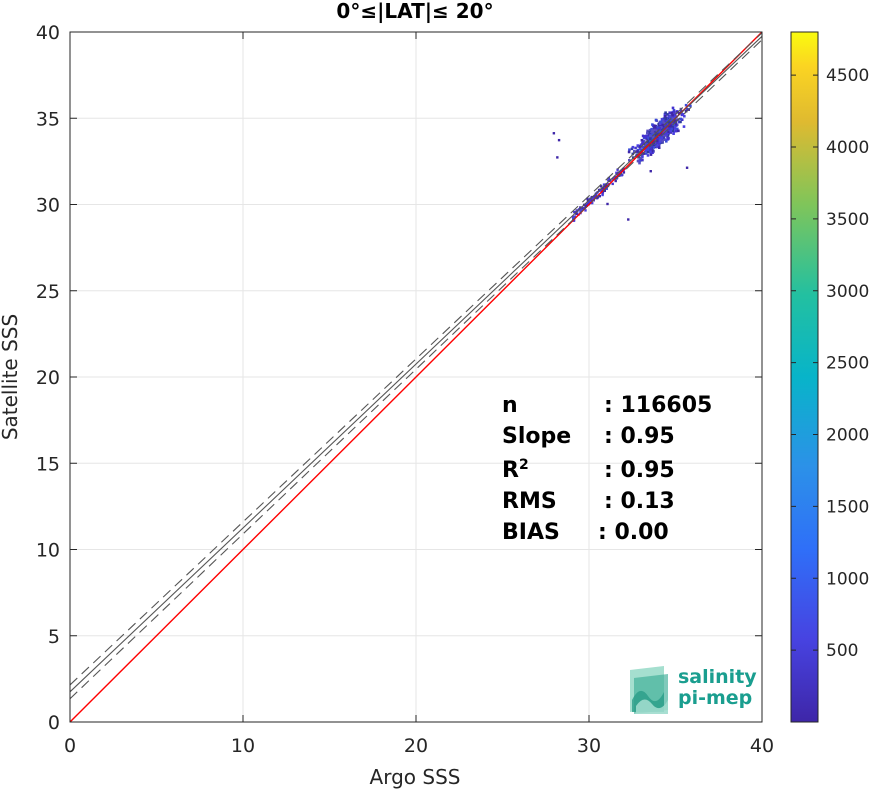  I want to click on y-tick-label: 15, so click(48, 464).